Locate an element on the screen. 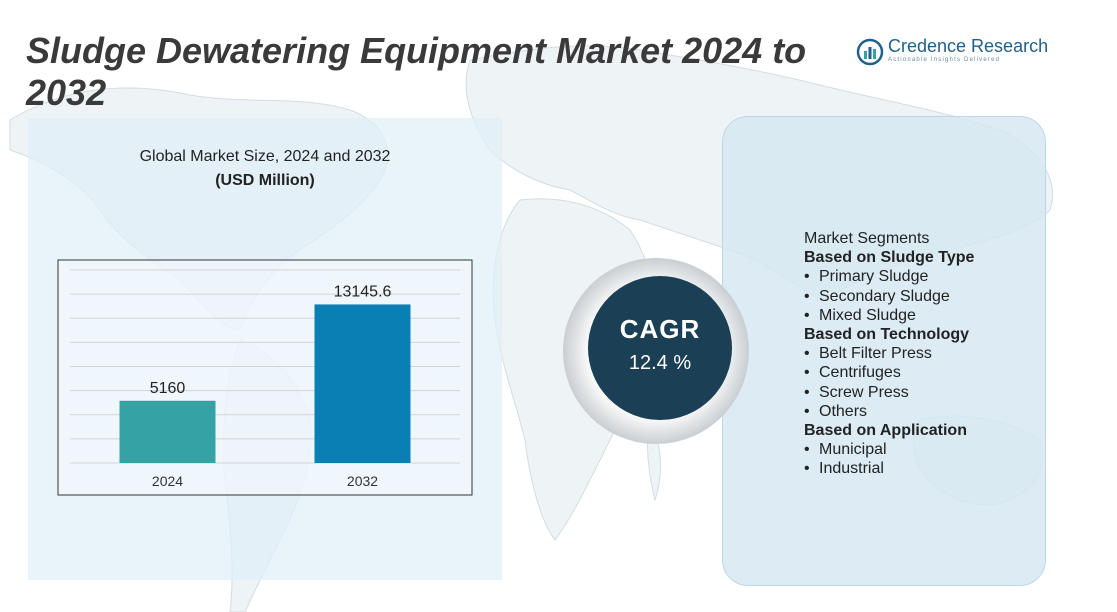 The width and height of the screenshot is (1117, 612). segment-item: • Others is located at coordinates (836, 411).